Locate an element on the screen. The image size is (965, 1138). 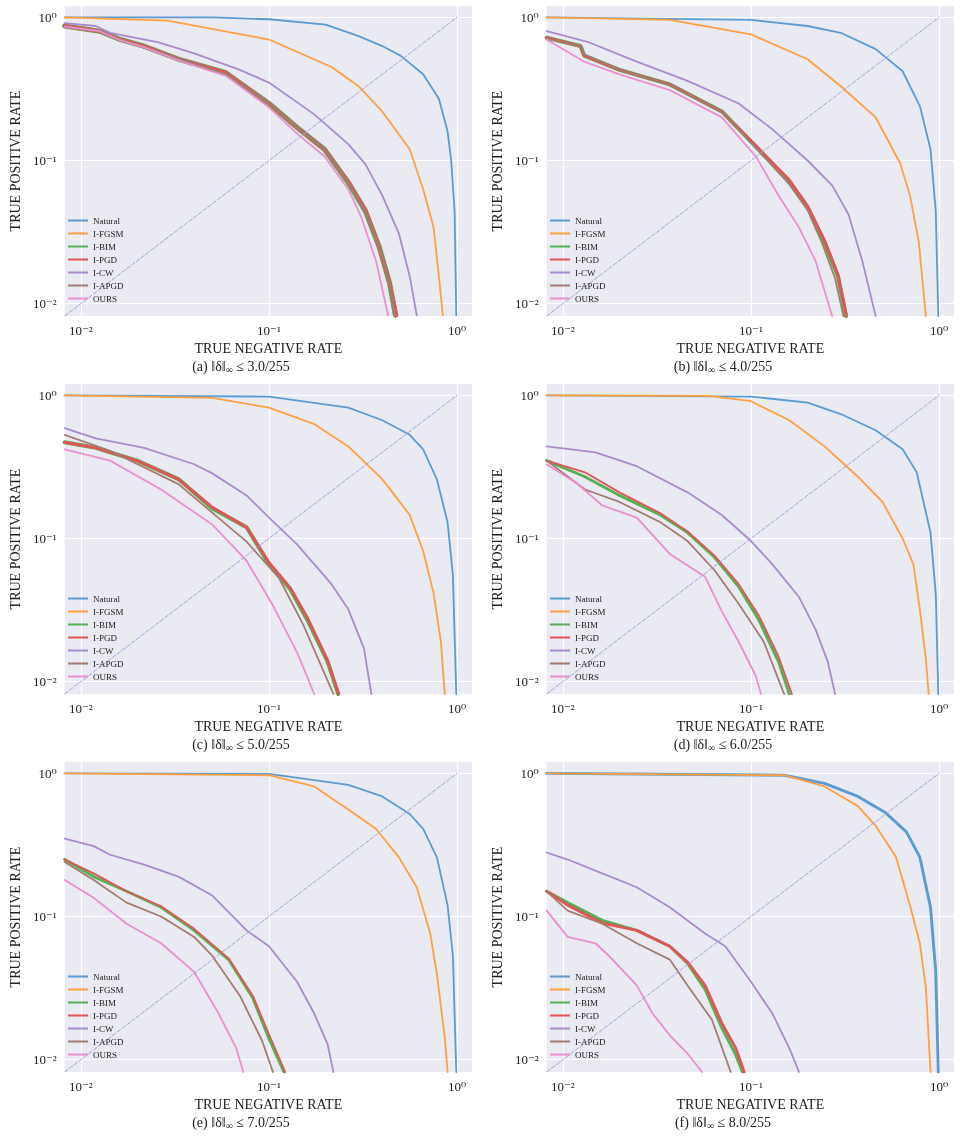
text: (e) ‖δ‖∞ ≤ 7.0/255 is located at coordinates (241, 1122).